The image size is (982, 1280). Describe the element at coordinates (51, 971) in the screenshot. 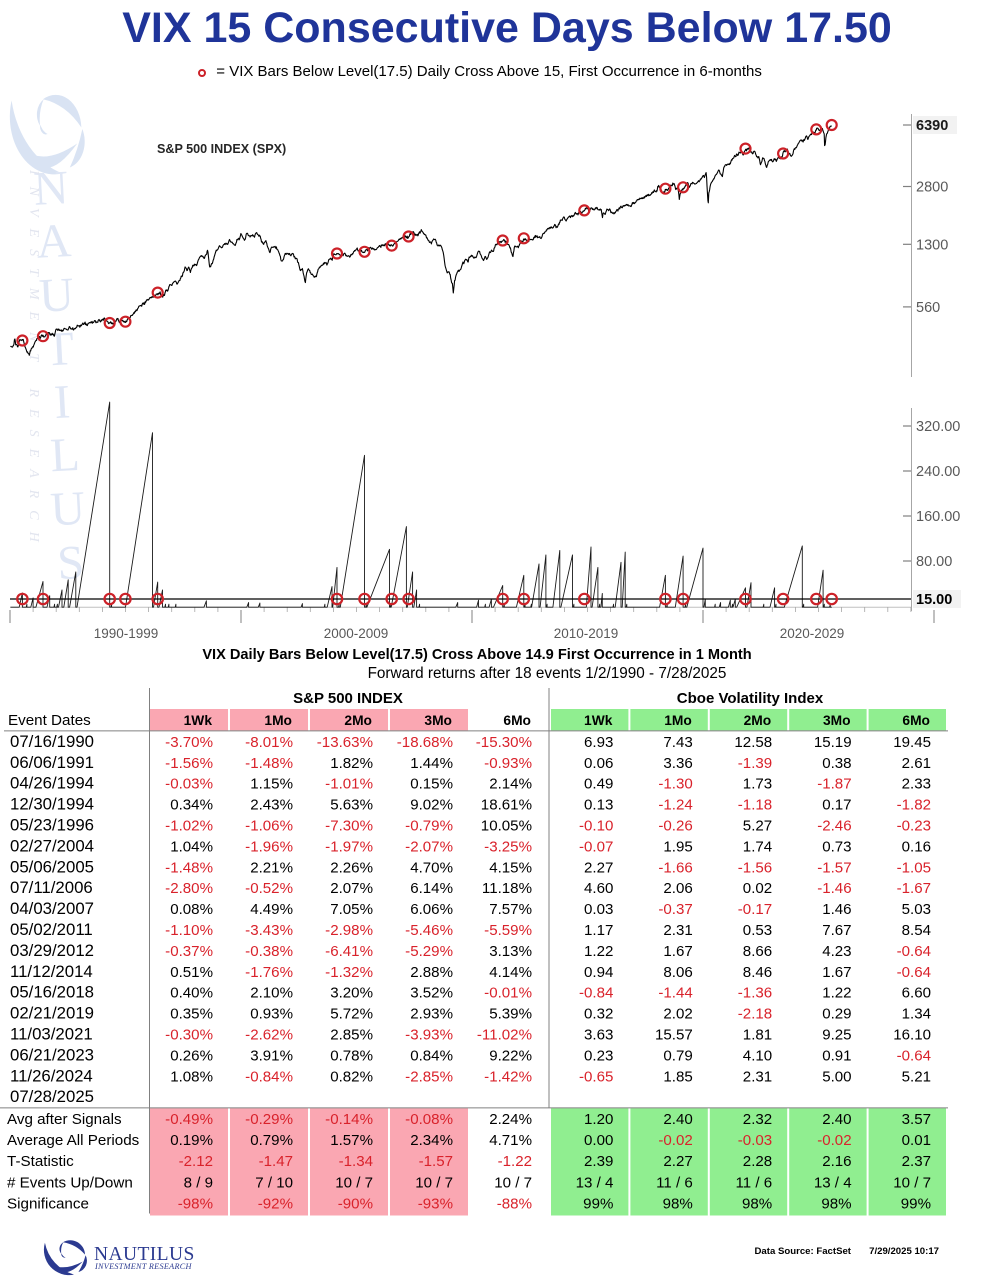

I see `svg-text: 11/12/2014` at that location.